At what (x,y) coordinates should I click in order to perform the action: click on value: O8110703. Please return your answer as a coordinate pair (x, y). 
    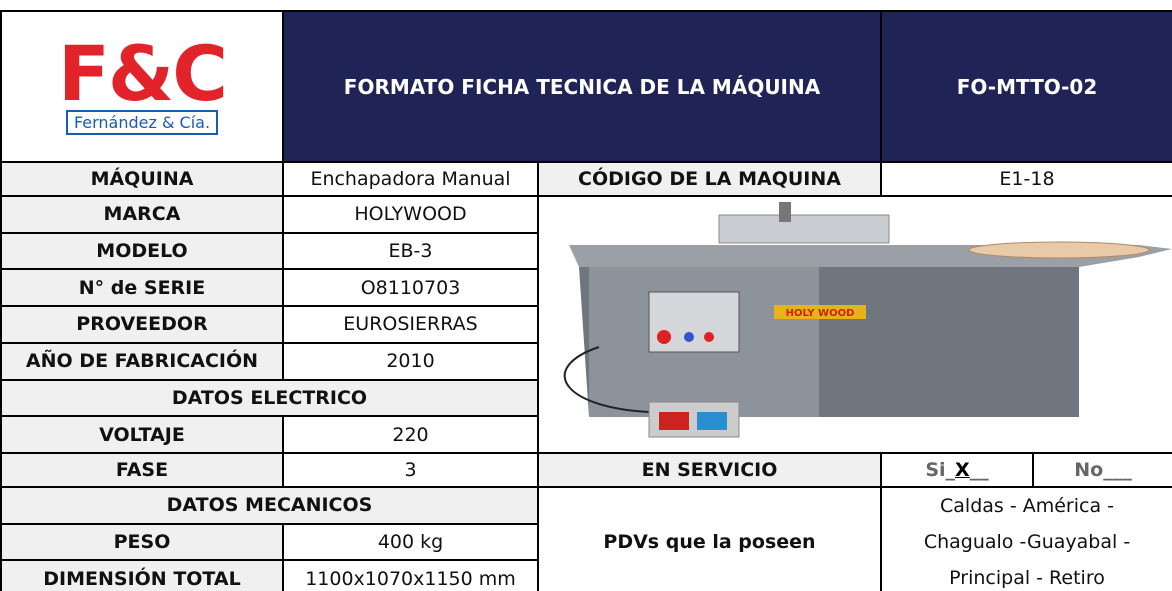
    Looking at the image, I should click on (410, 288).